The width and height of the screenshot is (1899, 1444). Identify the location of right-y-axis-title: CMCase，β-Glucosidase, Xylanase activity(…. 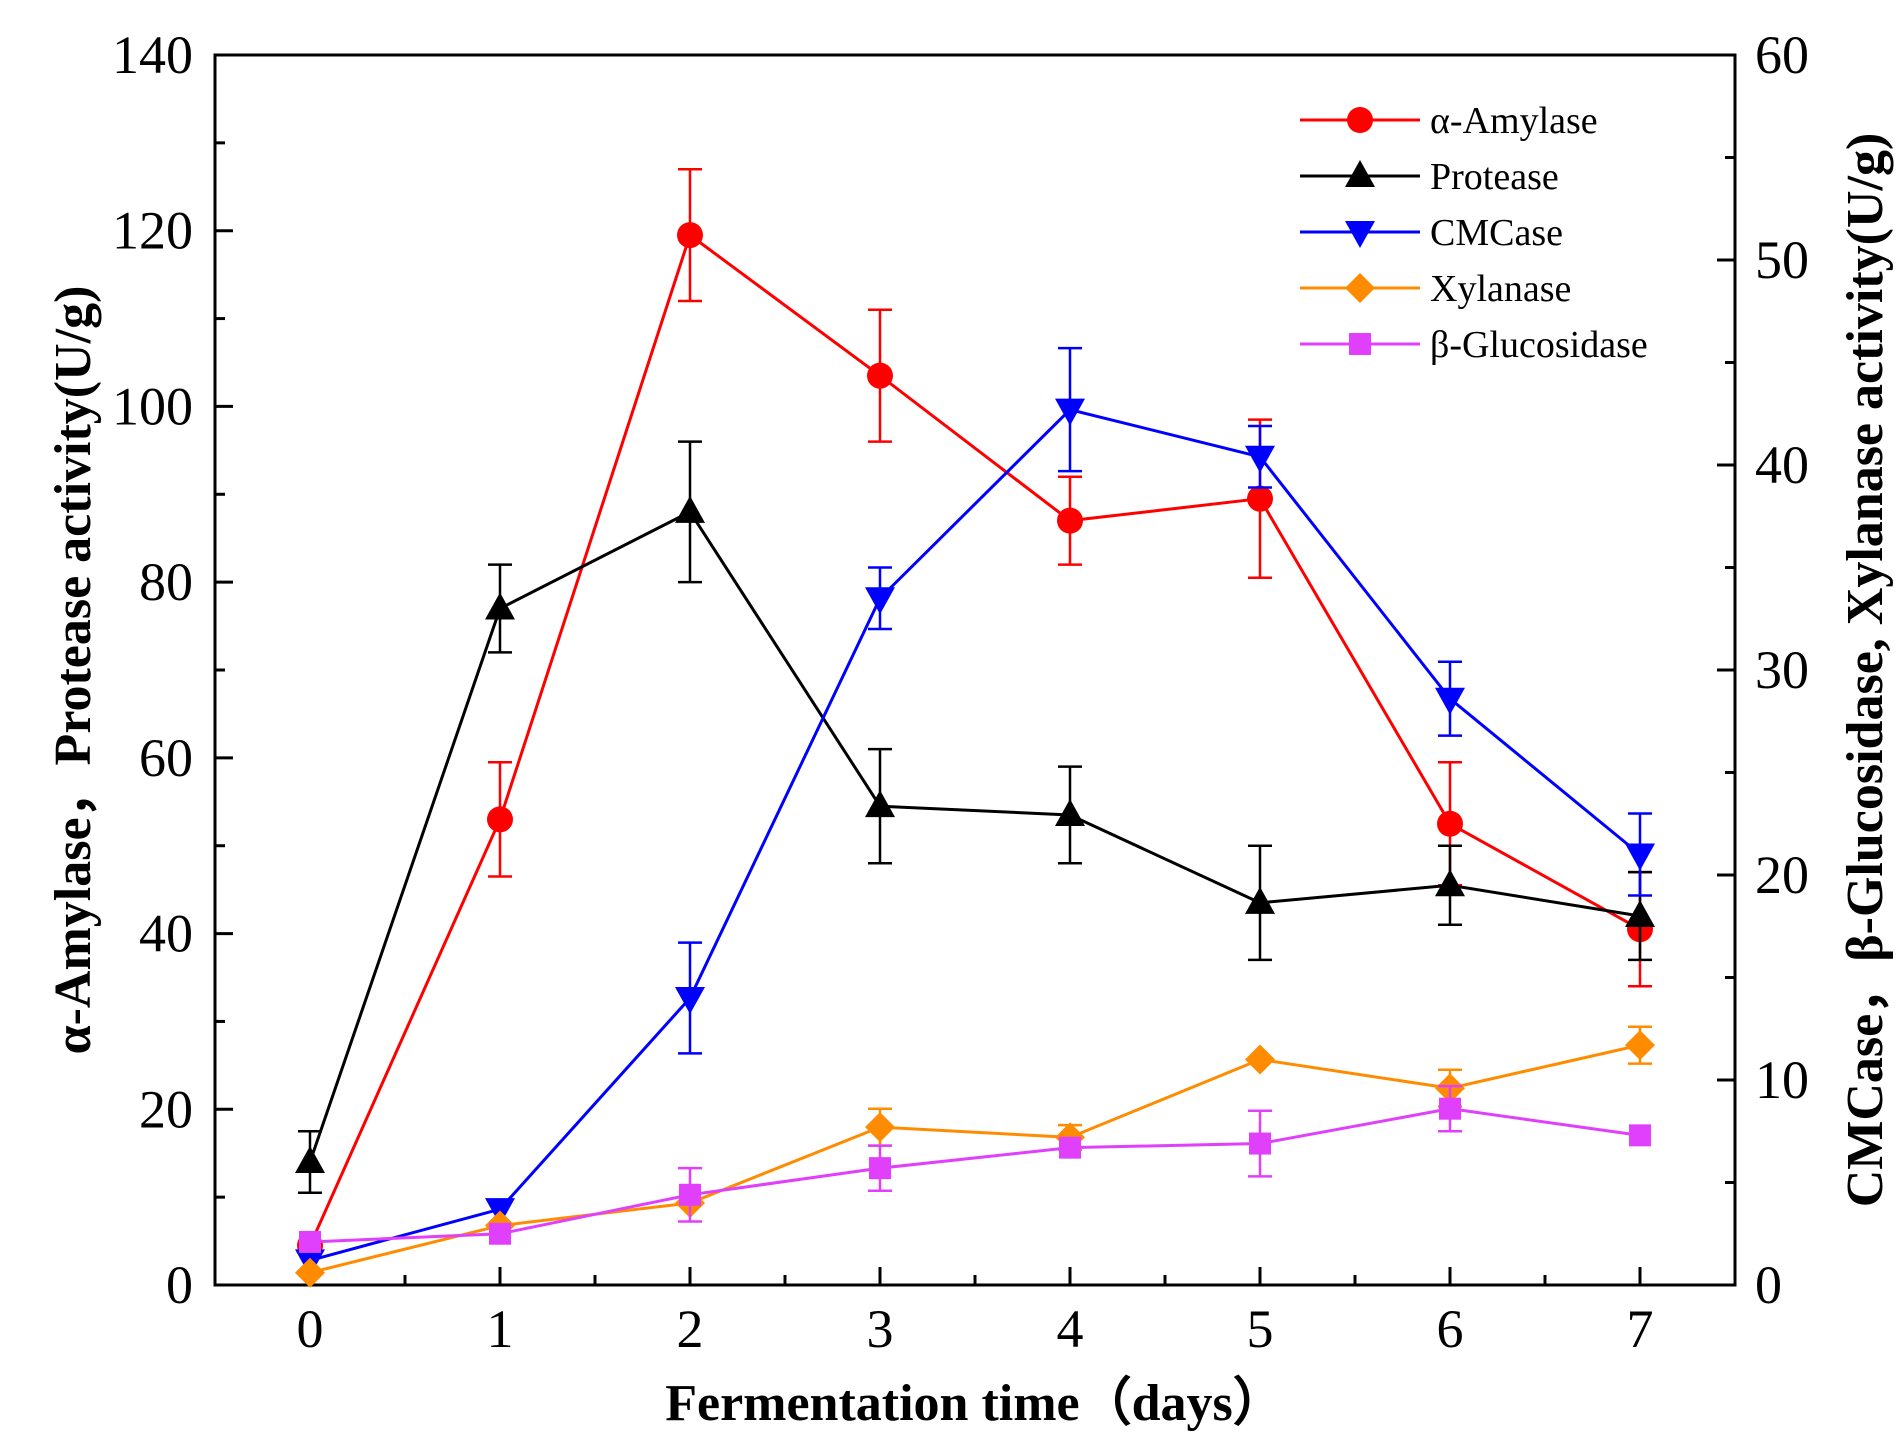
(1865, 670).